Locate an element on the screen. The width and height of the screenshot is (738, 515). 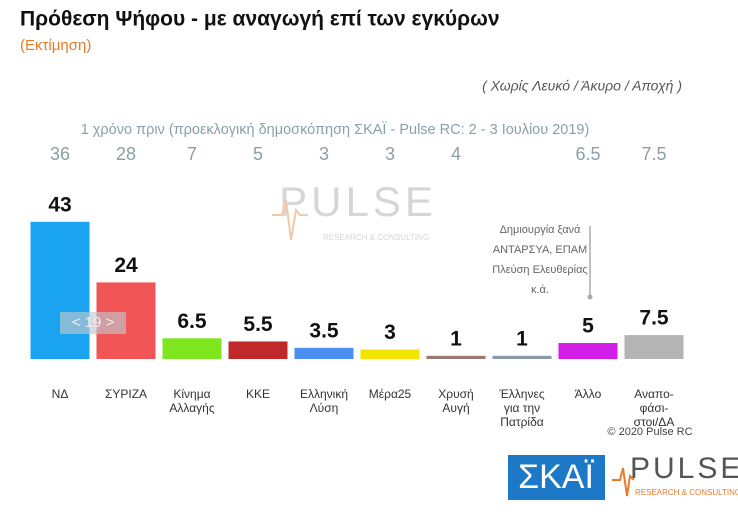
overlay-box is located at coordinates (93, 323).